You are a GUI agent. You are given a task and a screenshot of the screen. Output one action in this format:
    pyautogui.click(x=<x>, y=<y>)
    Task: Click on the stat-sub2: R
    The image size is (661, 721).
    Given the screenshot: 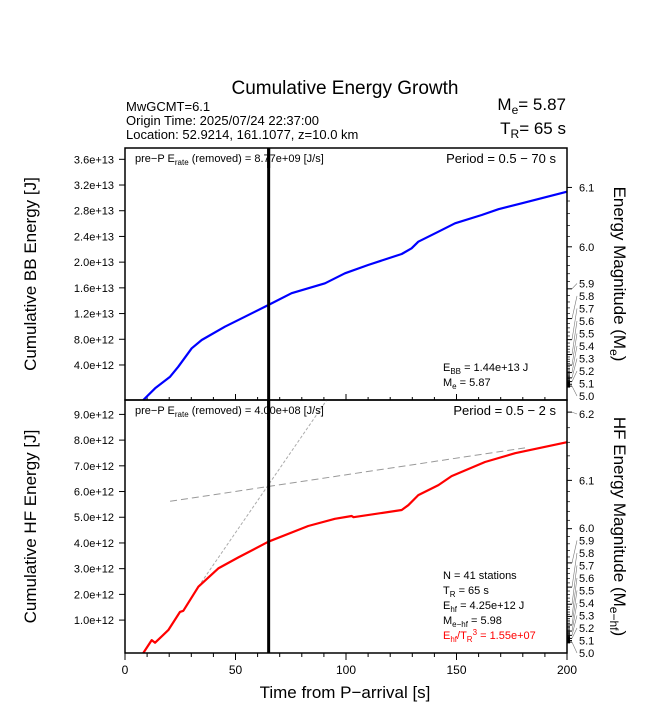 What is the action you would take?
    pyautogui.click(x=470, y=639)
    